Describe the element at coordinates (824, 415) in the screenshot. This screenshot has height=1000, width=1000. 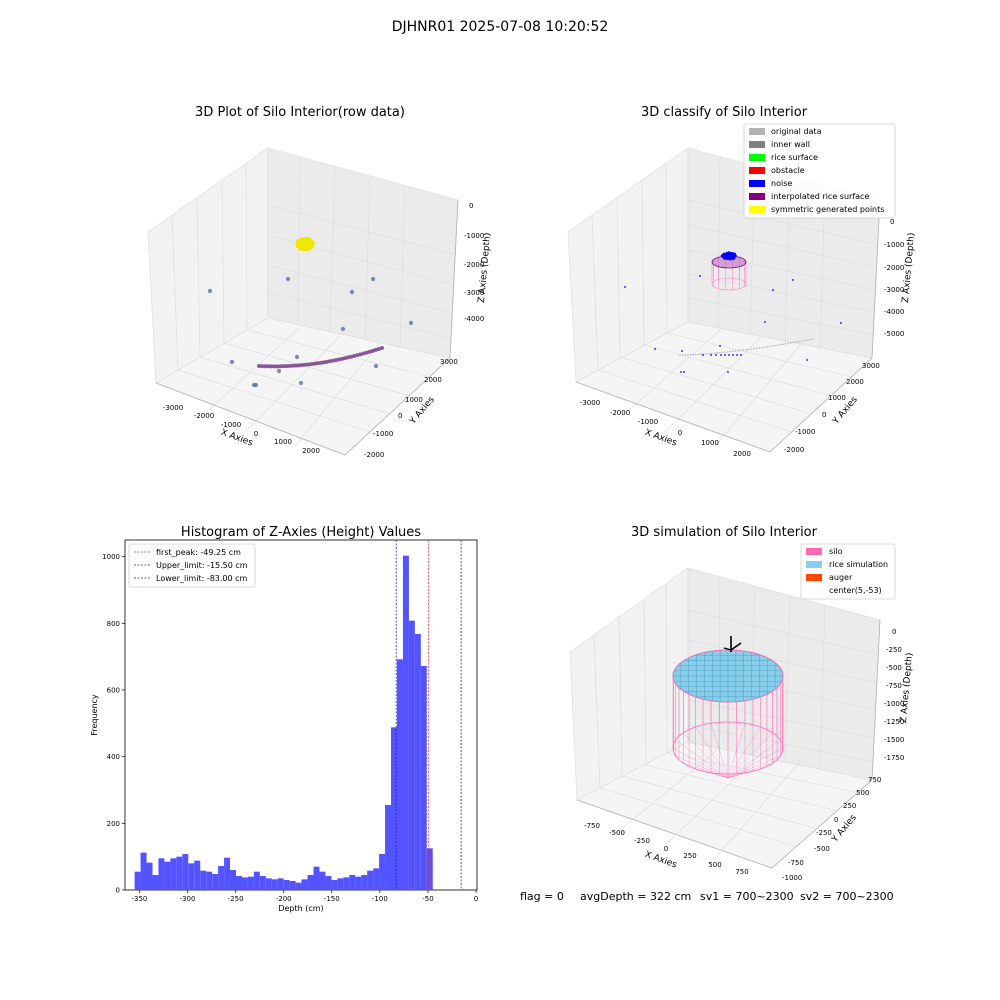
I see `panel2-ytick: 0` at that location.